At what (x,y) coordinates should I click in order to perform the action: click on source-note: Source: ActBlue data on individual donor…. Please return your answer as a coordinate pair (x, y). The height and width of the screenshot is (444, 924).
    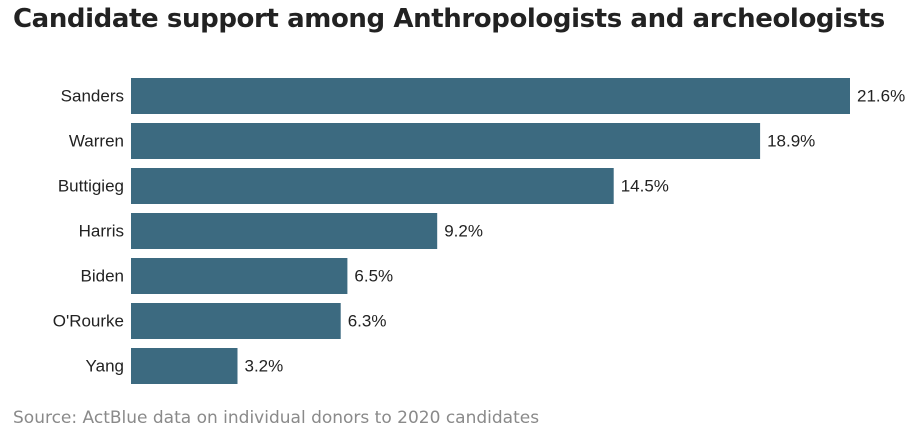
    Looking at the image, I should click on (276, 418).